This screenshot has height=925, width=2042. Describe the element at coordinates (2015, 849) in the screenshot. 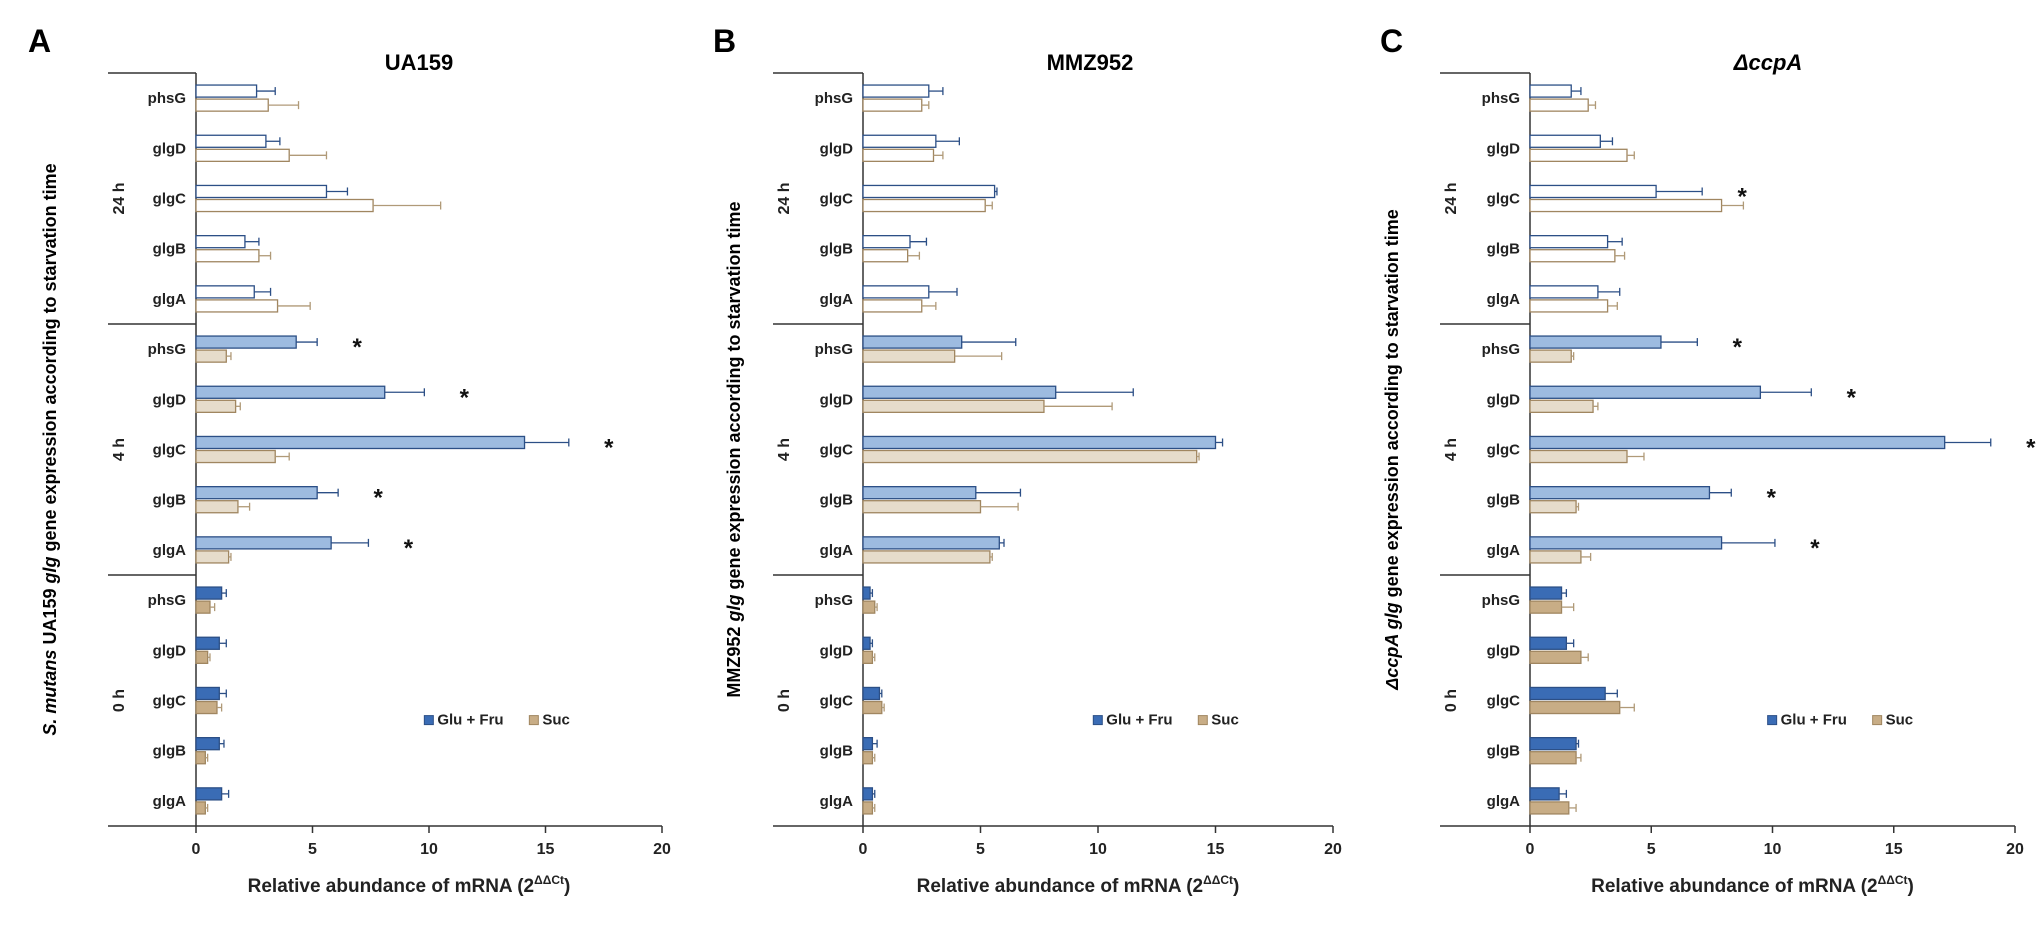

I see `x-tick-label: 20` at that location.